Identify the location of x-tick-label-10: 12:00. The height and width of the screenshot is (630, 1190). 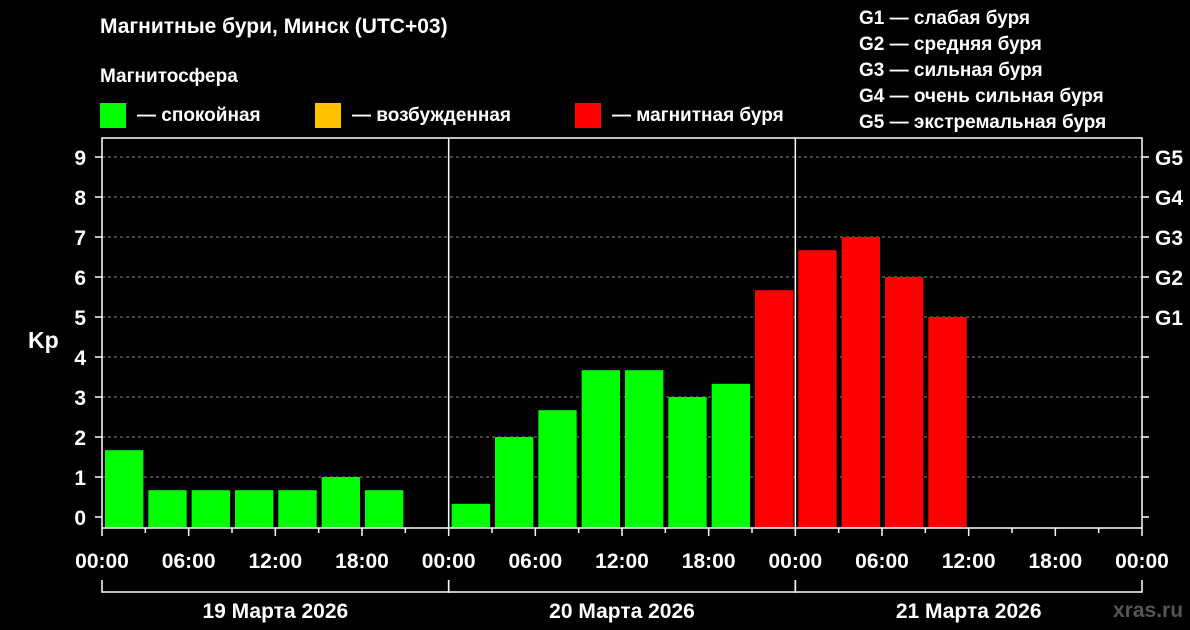
(969, 561).